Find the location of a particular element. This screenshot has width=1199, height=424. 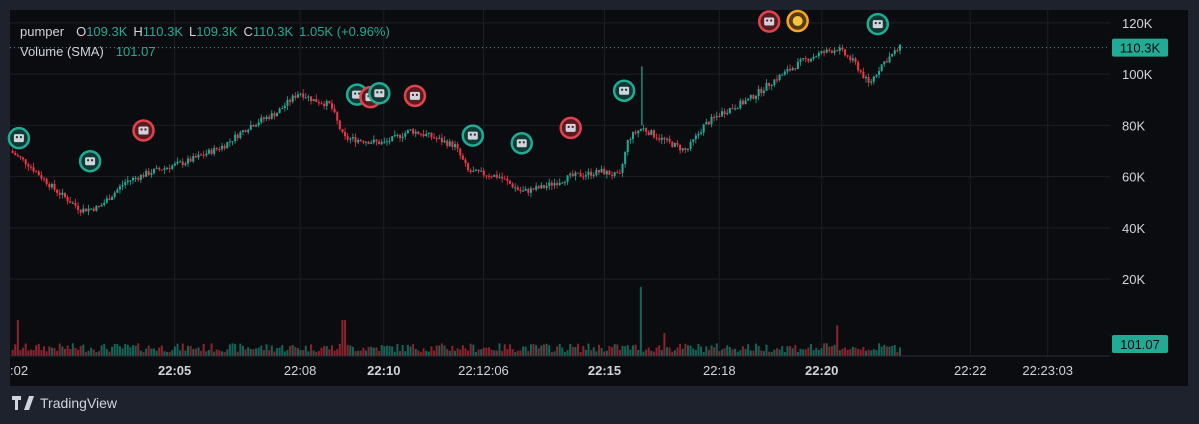

close-value: 110.3K is located at coordinates (273, 31).